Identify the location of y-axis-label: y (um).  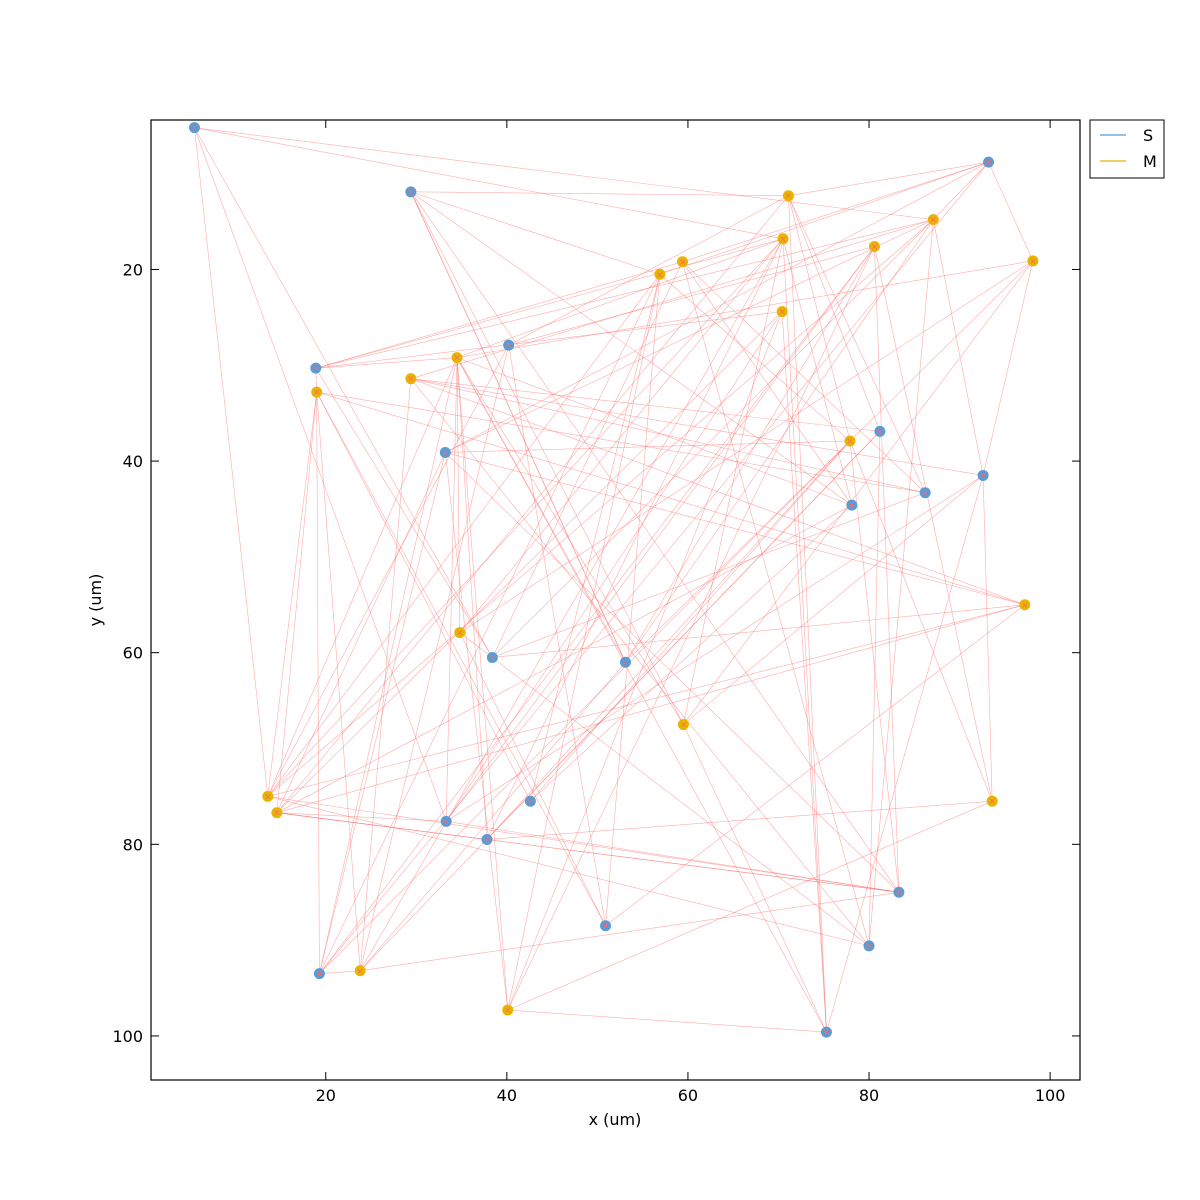
(95, 600).